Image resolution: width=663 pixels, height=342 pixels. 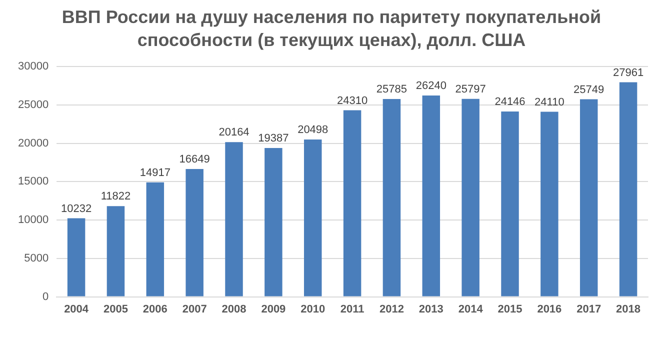 I want to click on data-label: 25749, so click(x=589, y=90).